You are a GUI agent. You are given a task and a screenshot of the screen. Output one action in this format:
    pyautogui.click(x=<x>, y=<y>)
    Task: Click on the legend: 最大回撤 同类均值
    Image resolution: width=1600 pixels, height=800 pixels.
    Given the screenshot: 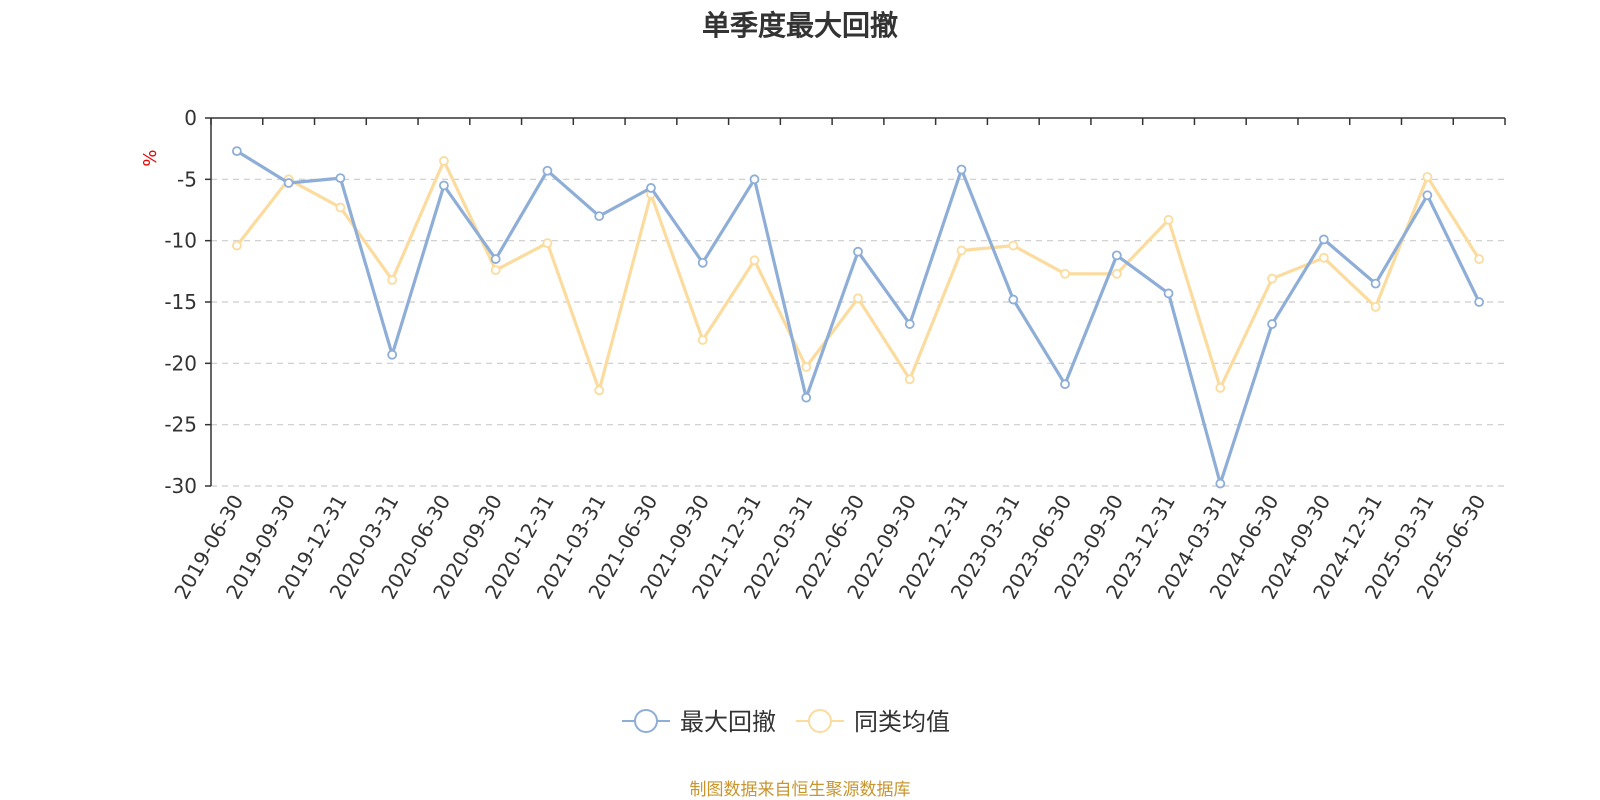 What is the action you would take?
    pyautogui.click(x=786, y=722)
    